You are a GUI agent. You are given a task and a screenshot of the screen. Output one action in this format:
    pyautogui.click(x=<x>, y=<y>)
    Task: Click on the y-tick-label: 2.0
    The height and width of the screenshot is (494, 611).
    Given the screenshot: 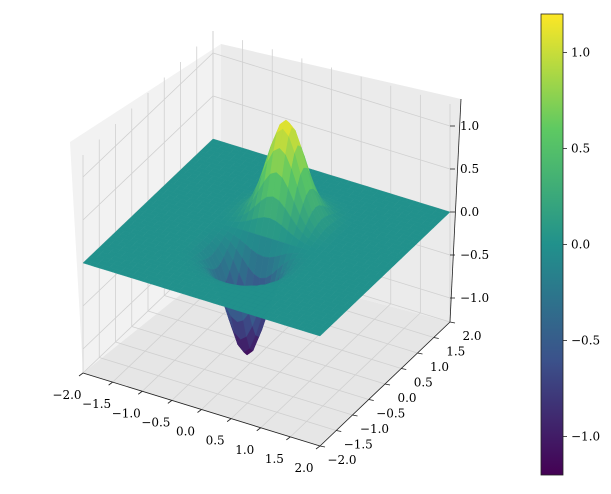 What is the action you would take?
    pyautogui.click(x=471, y=336)
    